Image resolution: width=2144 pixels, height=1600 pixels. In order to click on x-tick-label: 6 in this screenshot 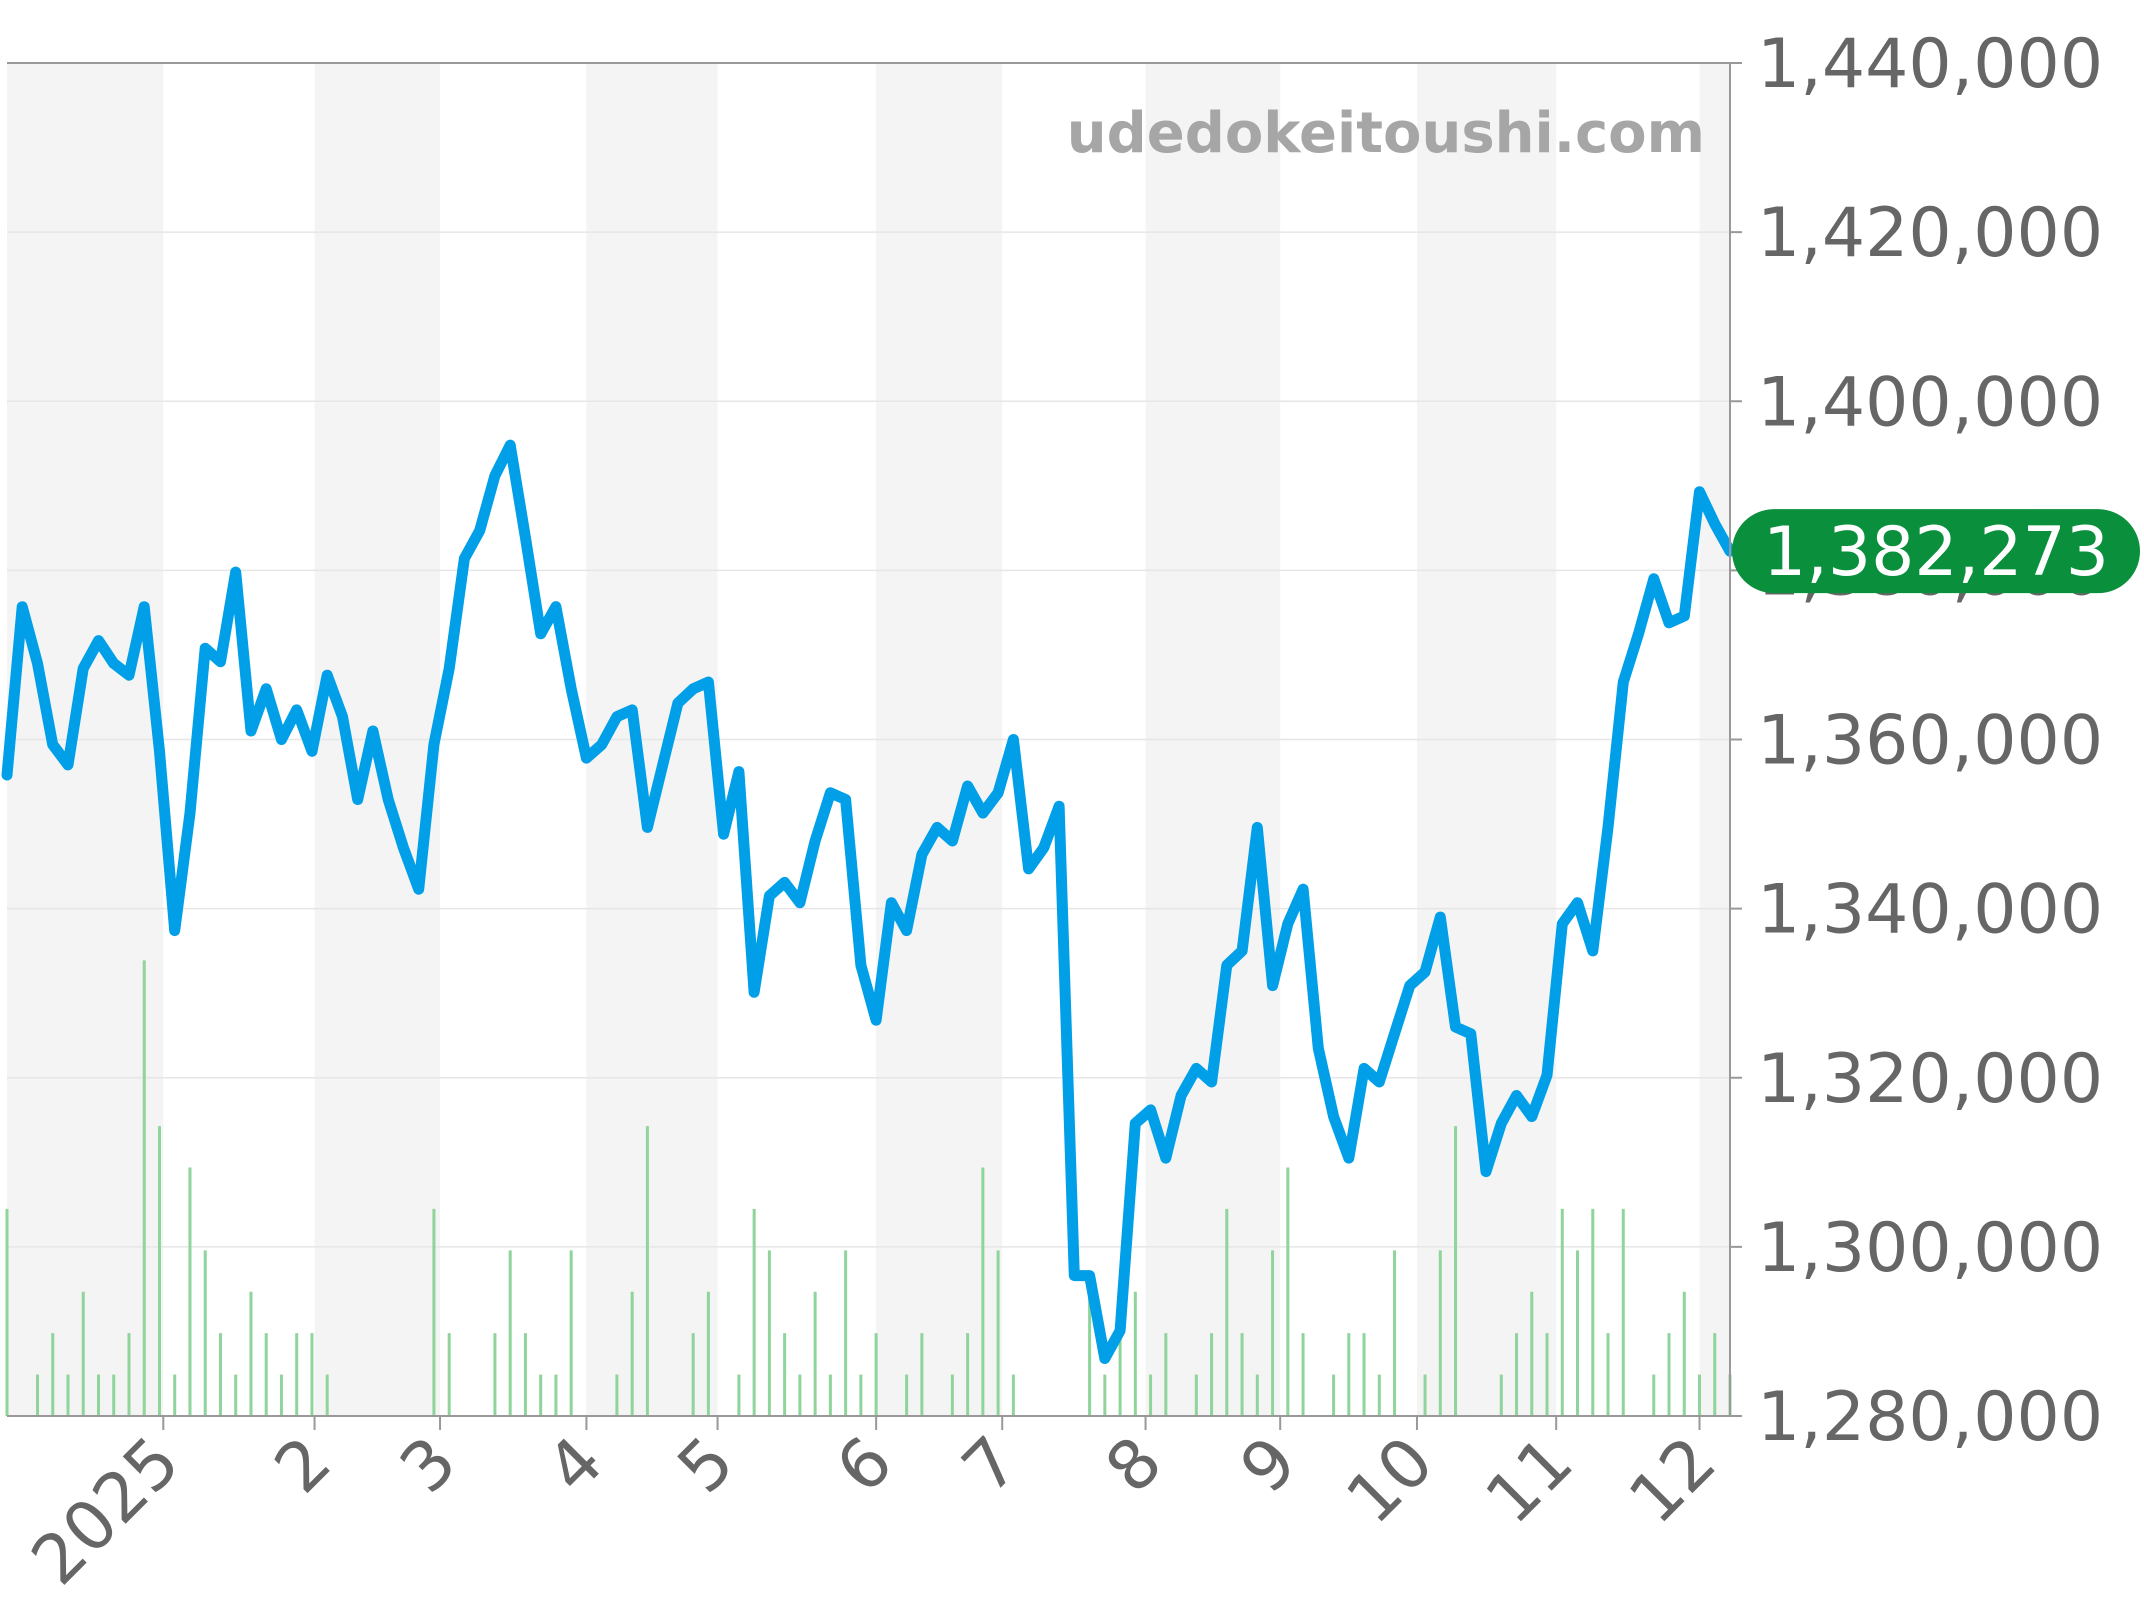, I will do `click(865, 1465)`.